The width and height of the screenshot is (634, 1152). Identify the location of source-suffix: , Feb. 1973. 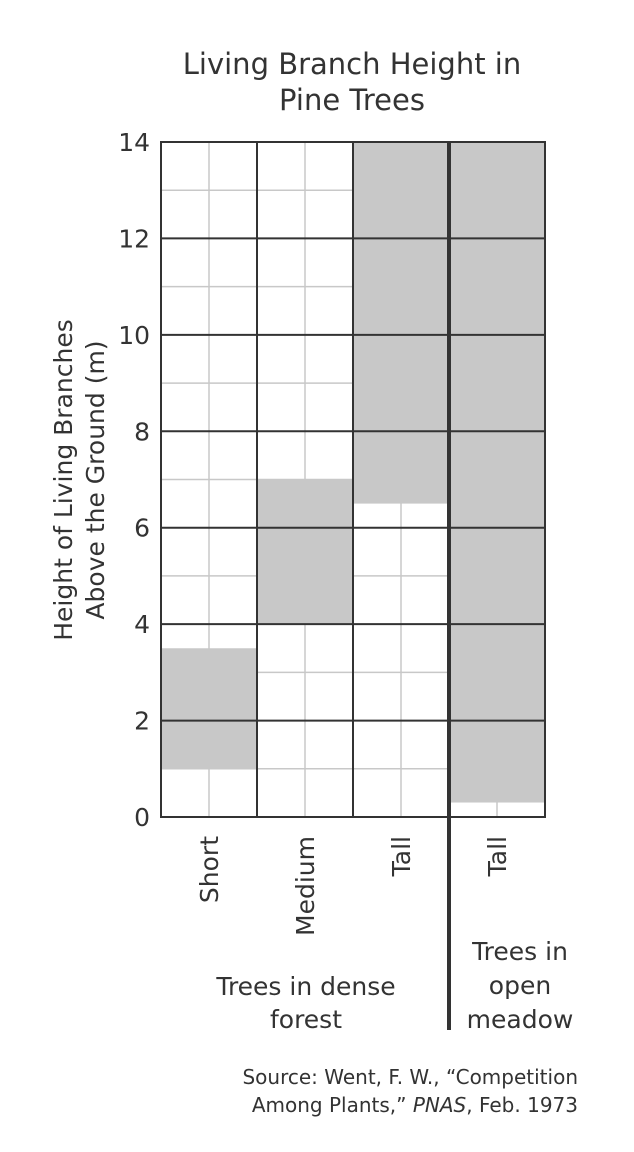
(522, 1105).